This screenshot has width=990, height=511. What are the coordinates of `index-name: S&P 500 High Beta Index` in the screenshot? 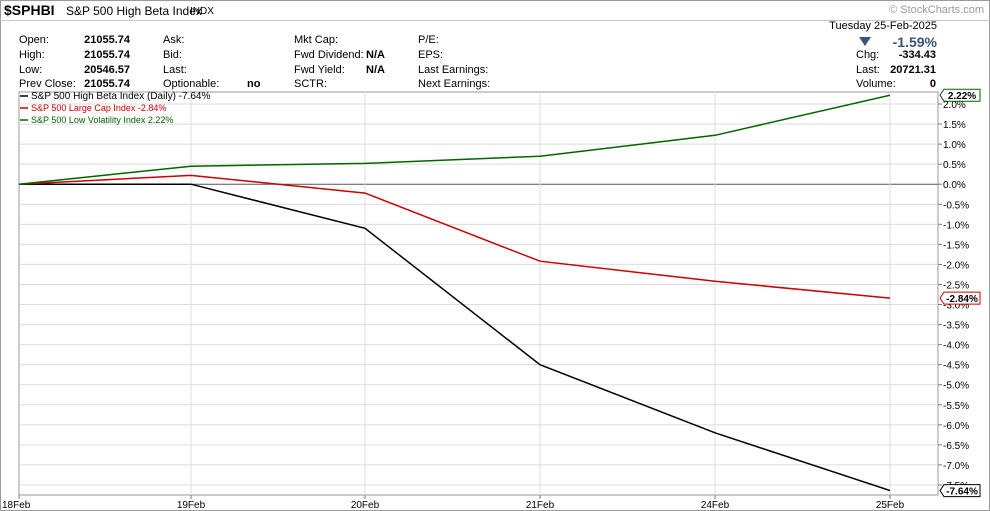 It's located at (134, 11).